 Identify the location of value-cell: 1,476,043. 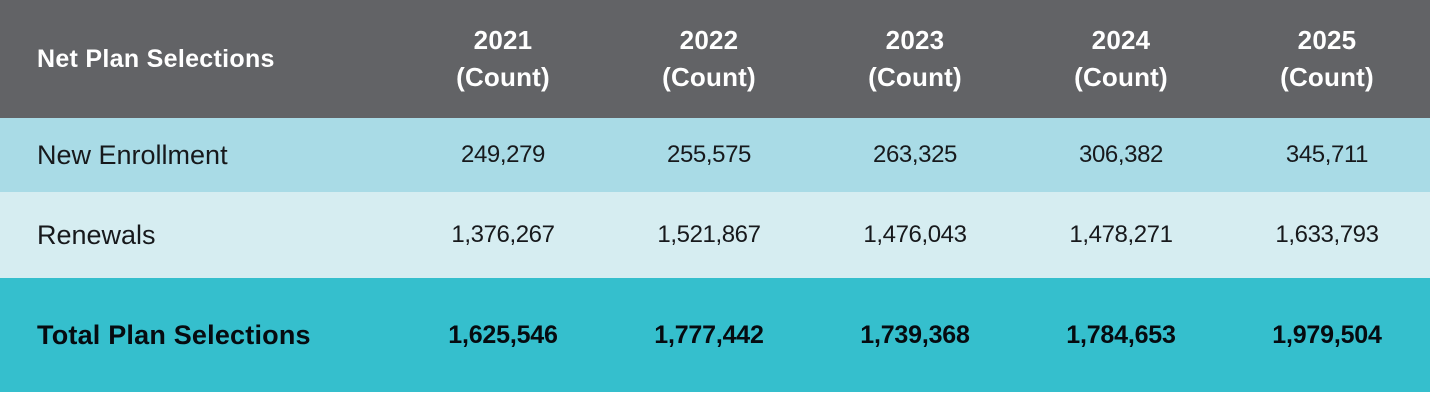
(915, 234).